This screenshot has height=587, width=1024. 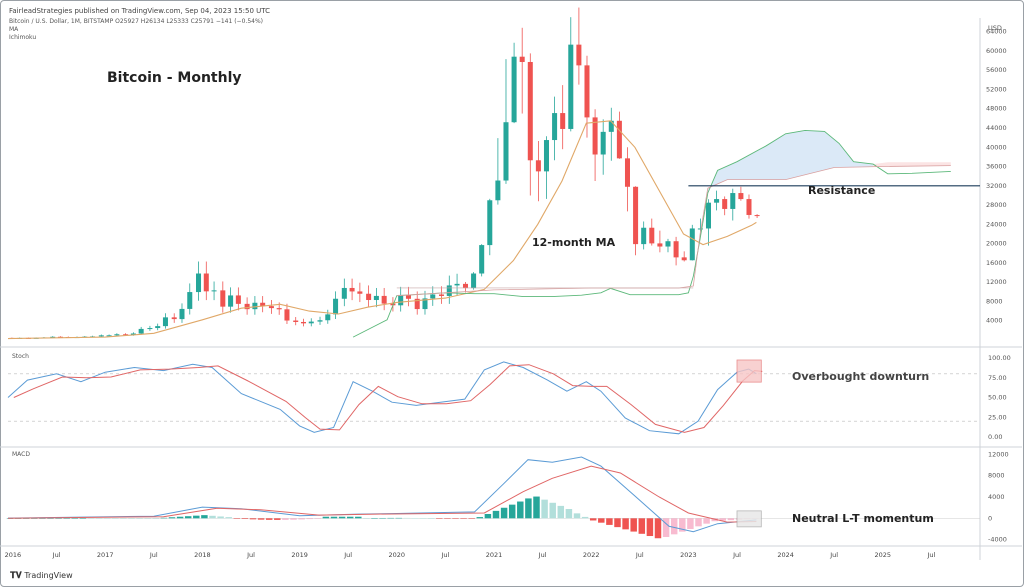 What do you see at coordinates (48, 575) in the screenshot?
I see `brand-text: TradingView` at bounding box center [48, 575].